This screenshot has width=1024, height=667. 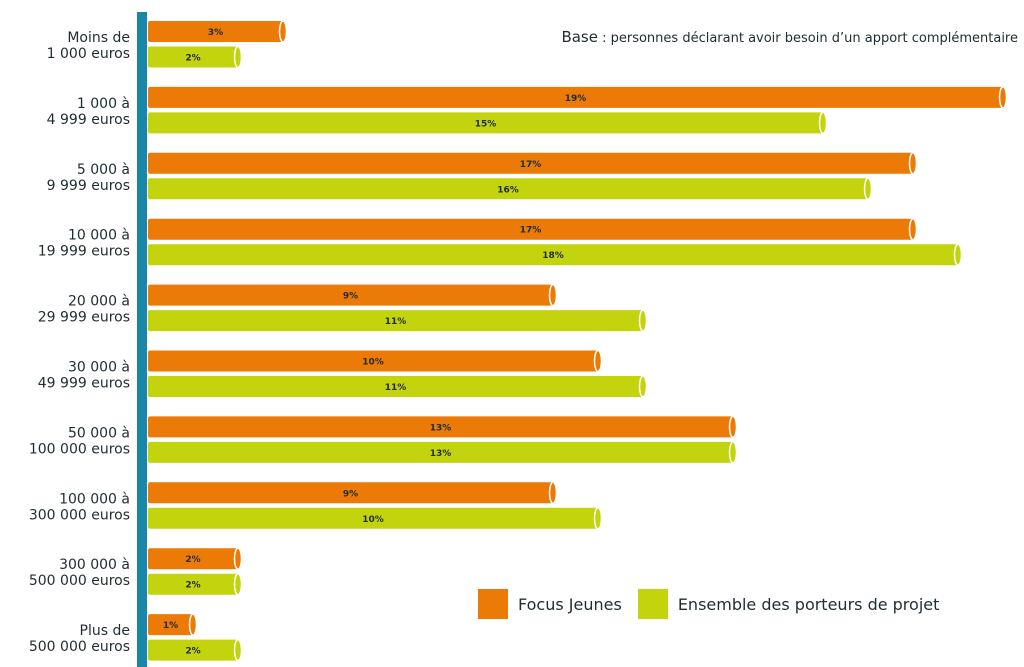 I want to click on legend-label-ensemble: Ensemble des porteurs de projet, so click(x=808, y=604).